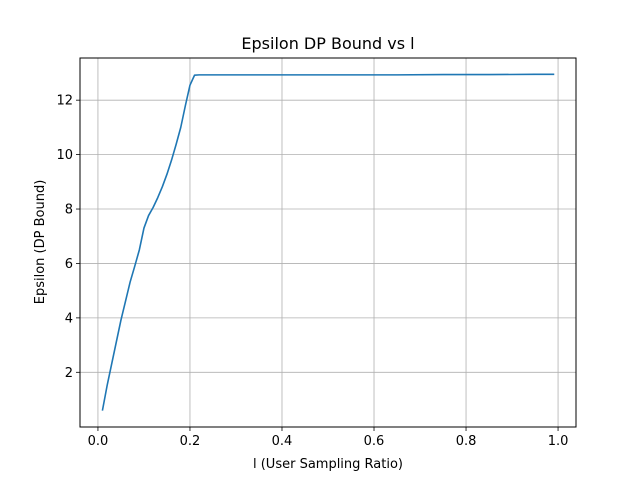 This screenshot has width=640, height=480. What do you see at coordinates (327, 43) in the screenshot?
I see `chart-title: Epsilon DP Bound vs l` at bounding box center [327, 43].